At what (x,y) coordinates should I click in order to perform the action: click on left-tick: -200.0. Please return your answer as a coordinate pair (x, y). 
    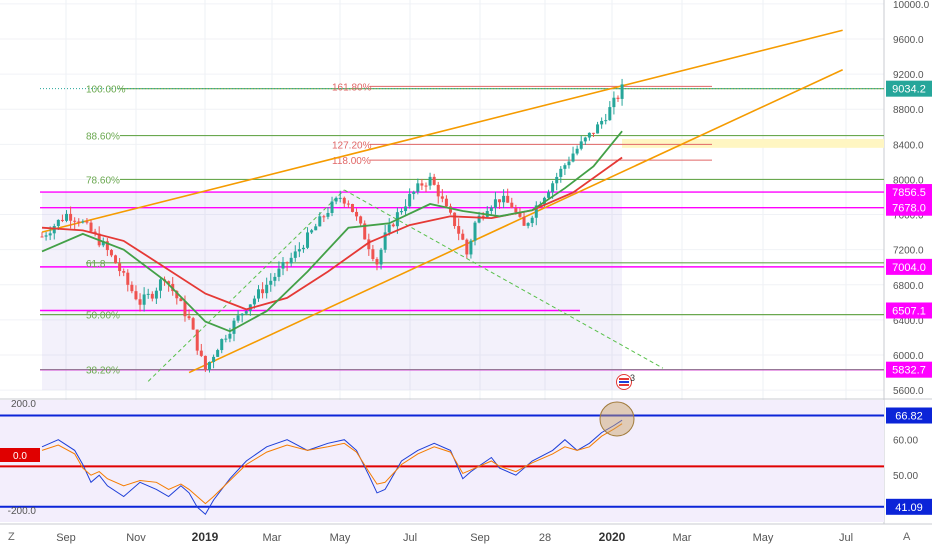
    Looking at the image, I should click on (22, 511).